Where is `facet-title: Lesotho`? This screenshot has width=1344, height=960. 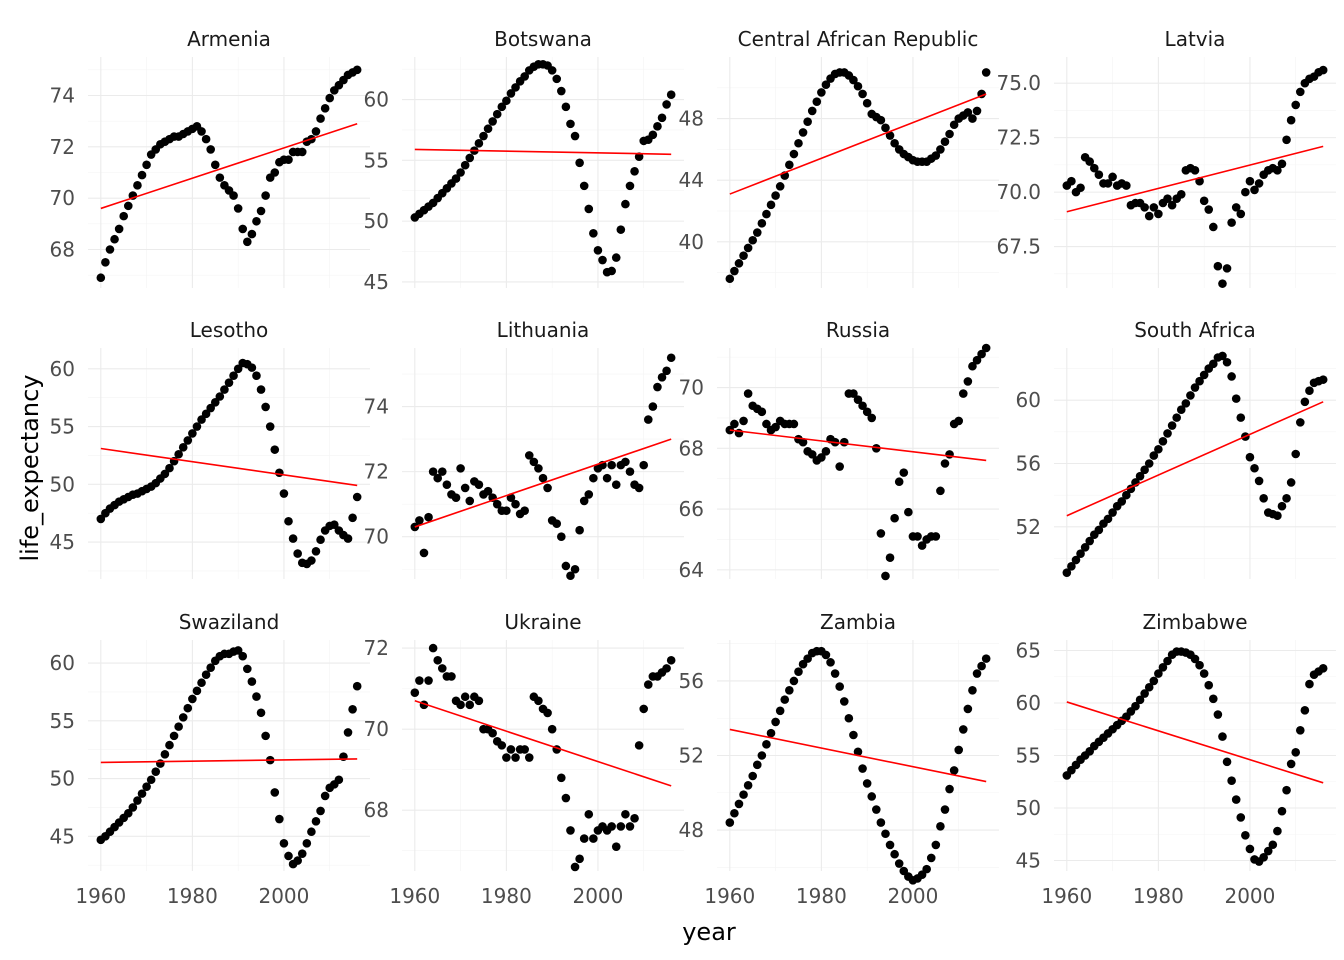
facet-title: Lesotho is located at coordinates (229, 330).